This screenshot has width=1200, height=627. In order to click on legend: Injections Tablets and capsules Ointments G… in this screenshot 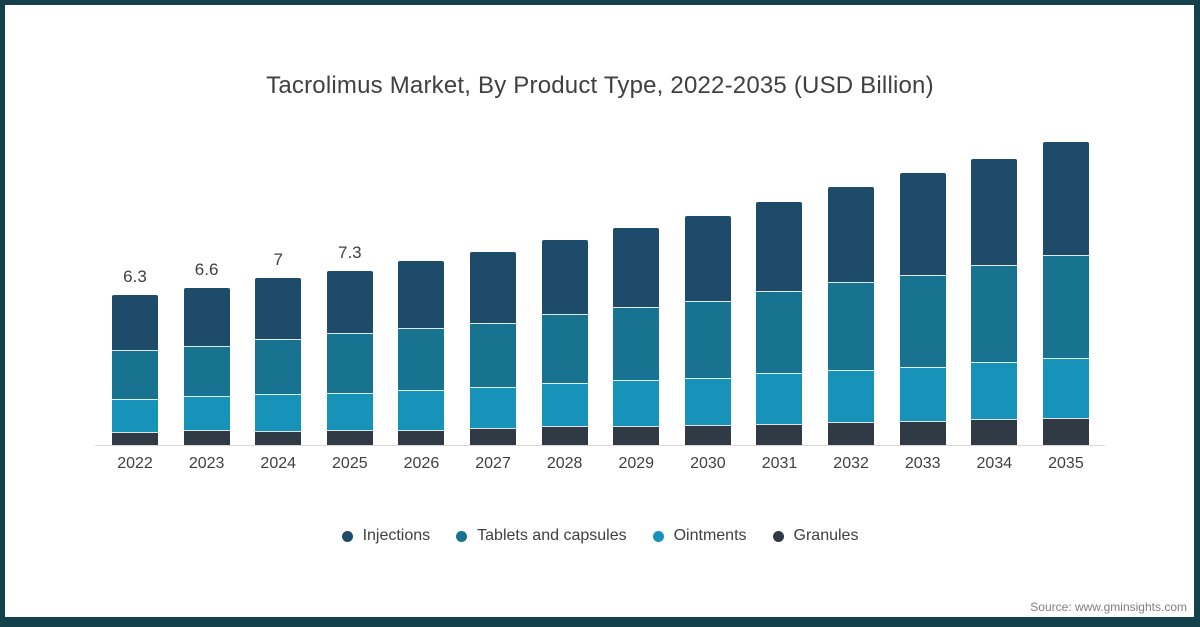, I will do `click(600, 536)`.